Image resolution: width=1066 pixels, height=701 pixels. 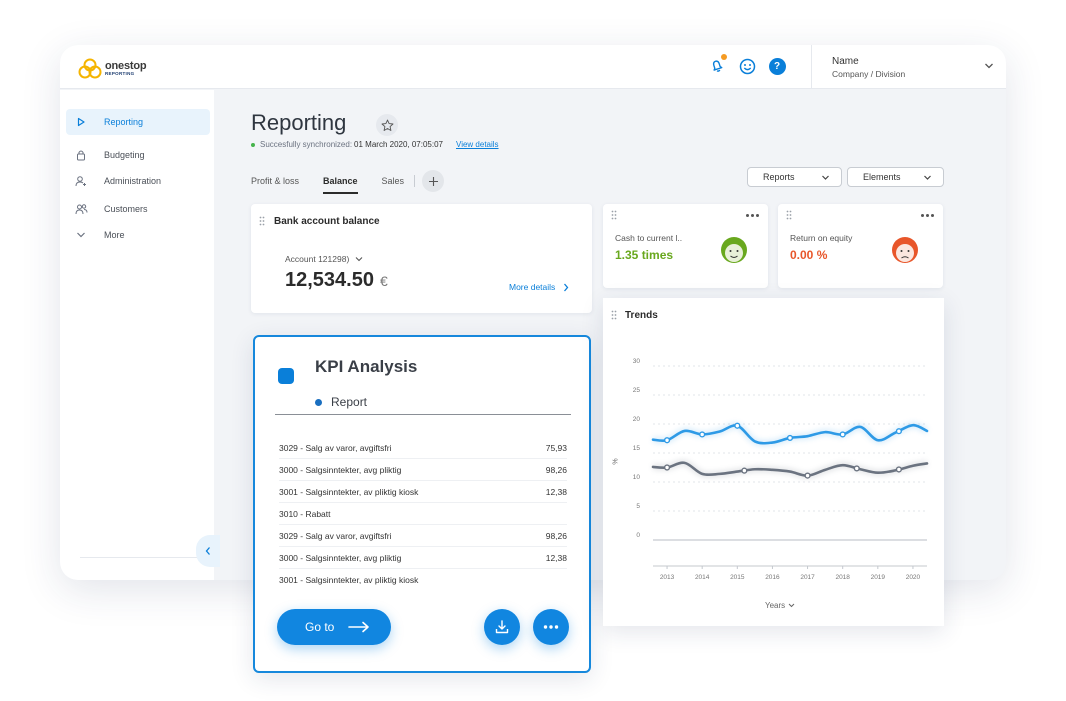 I want to click on y-tick-label: 20, so click(x=637, y=419).